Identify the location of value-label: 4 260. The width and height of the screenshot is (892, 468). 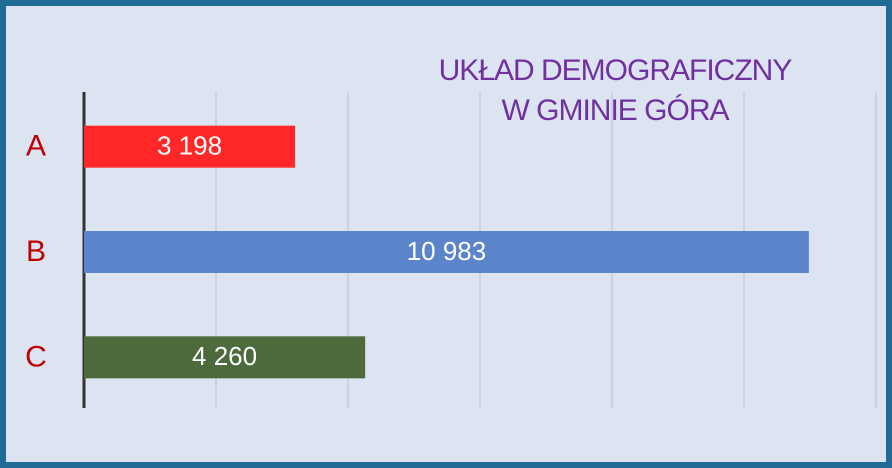
(224, 356).